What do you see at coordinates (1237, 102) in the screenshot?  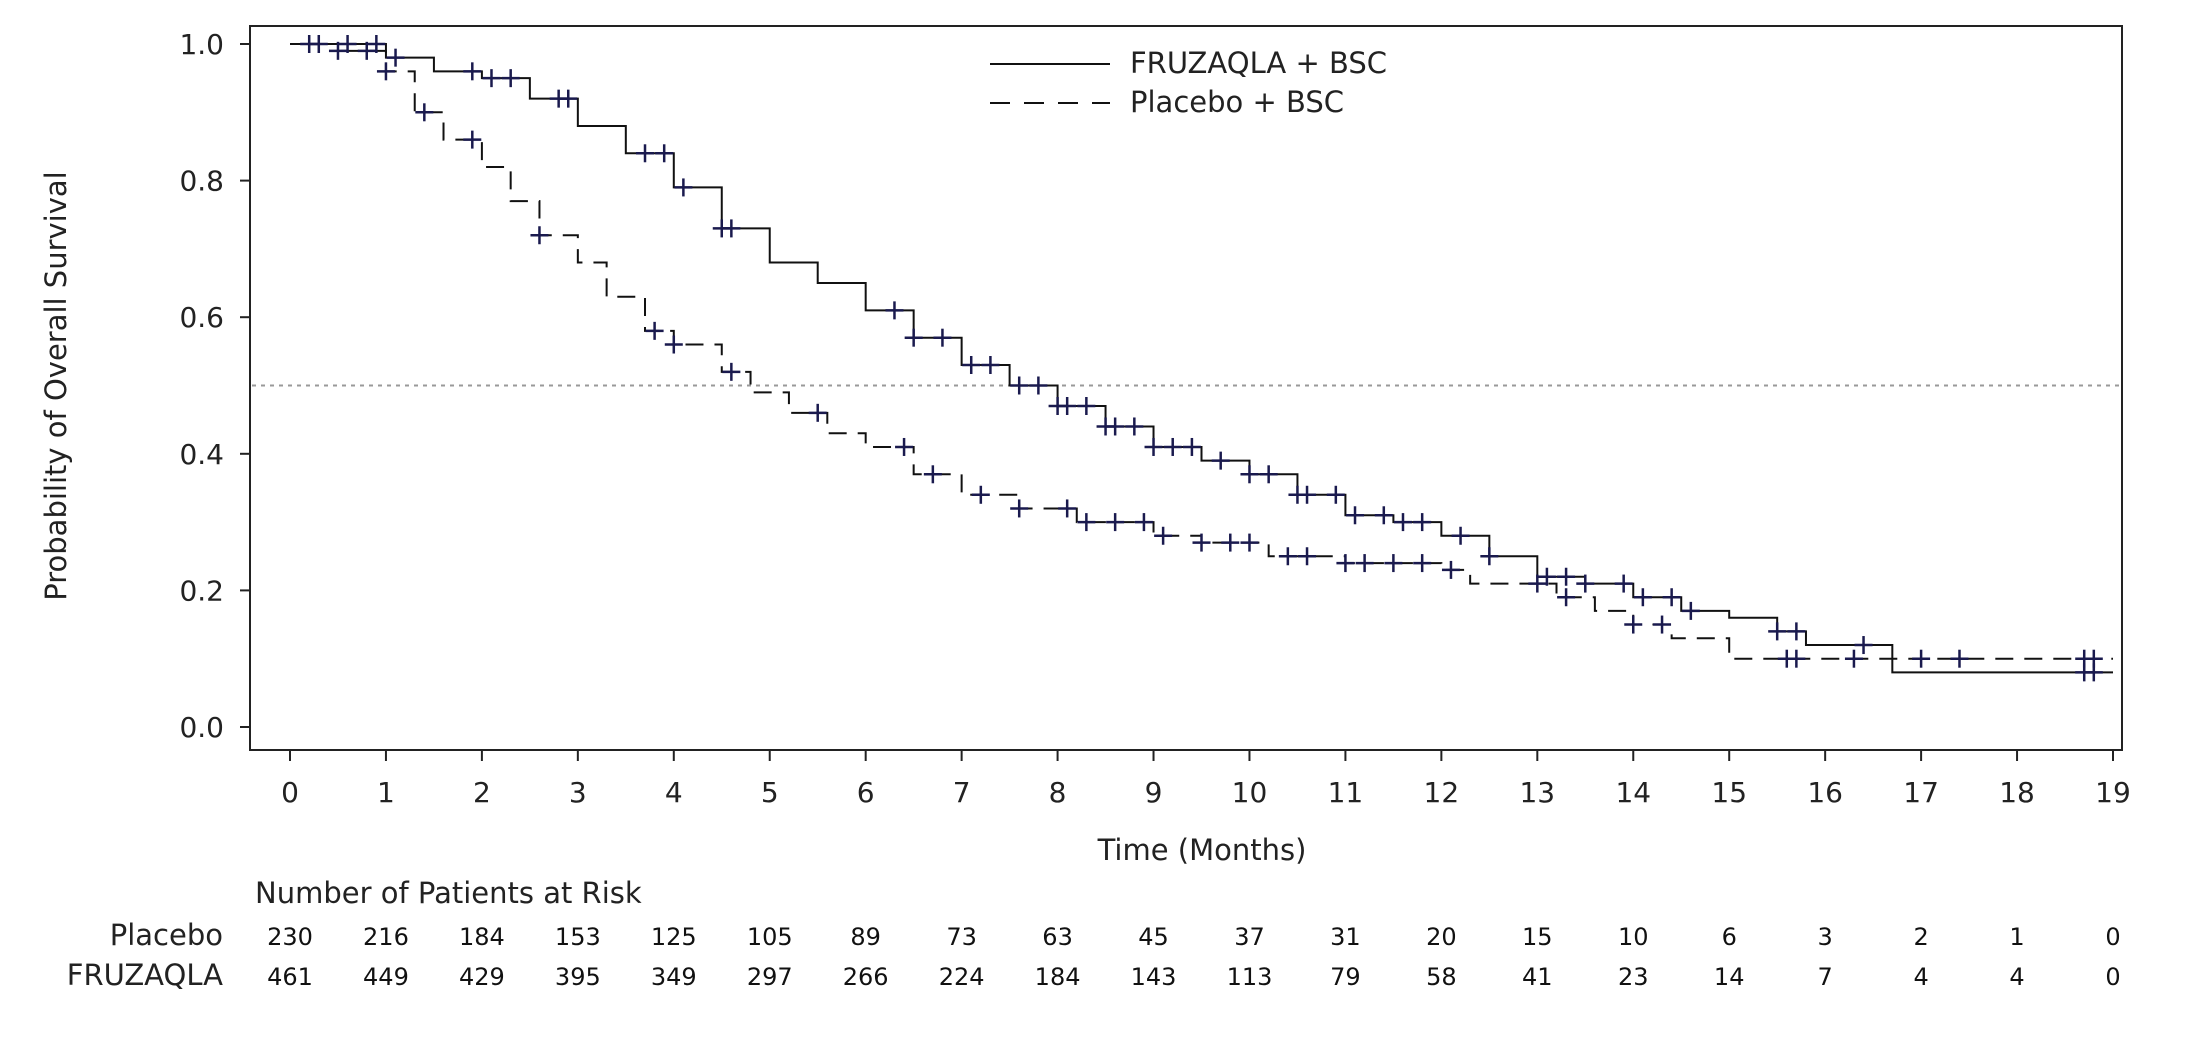 I see `legend-label-placebo: Placebo + BSC` at bounding box center [1237, 102].